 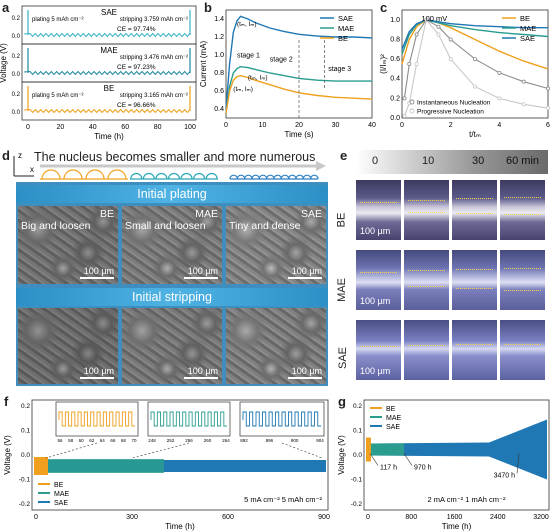 I want to click on xtick-label: 2400, so click(x=498, y=517).